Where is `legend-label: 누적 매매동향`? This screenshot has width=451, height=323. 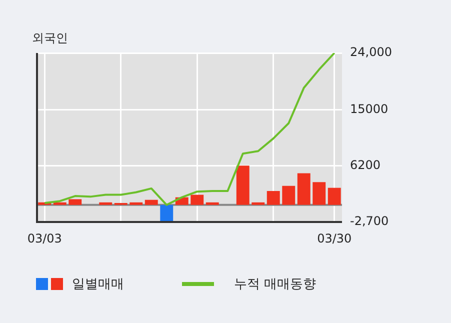 legend-label: 누적 매매동향 is located at coordinates (275, 284).